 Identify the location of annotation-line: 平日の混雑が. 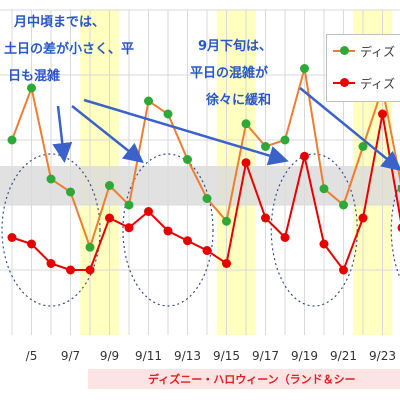
(229, 73).